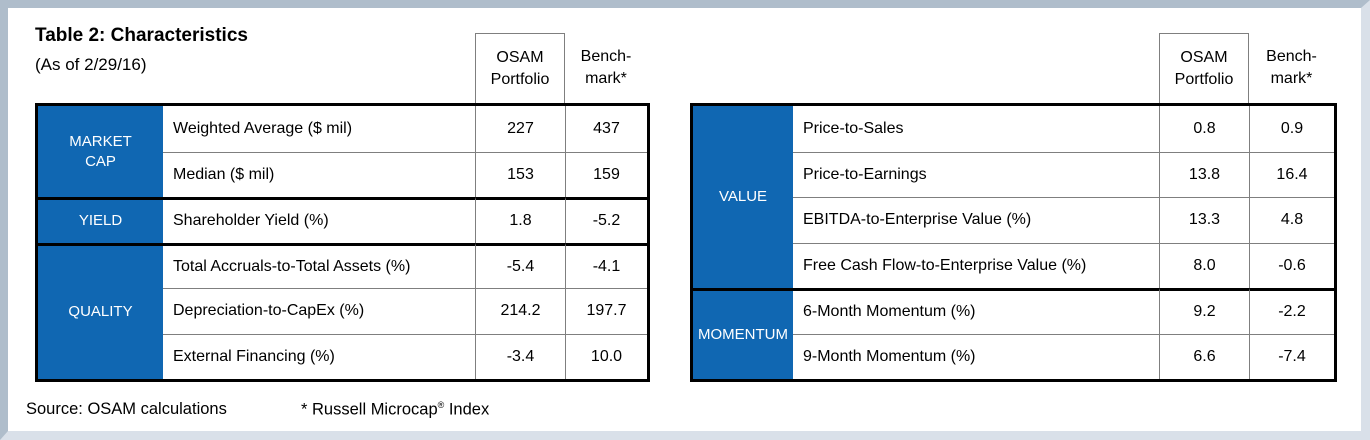 This screenshot has width=1370, height=440. What do you see at coordinates (441, 405) in the screenshot?
I see `registered-trademark-symbol: ®` at bounding box center [441, 405].